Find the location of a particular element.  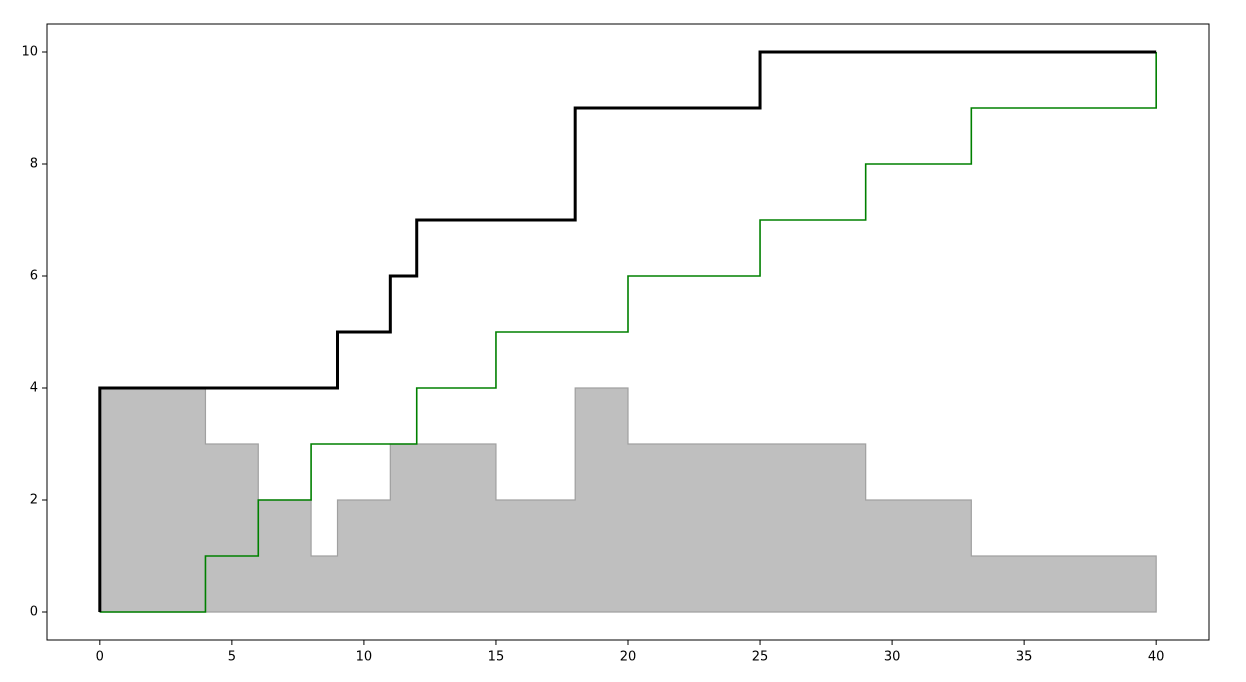

y-tick-label: 6 is located at coordinates (34, 276).